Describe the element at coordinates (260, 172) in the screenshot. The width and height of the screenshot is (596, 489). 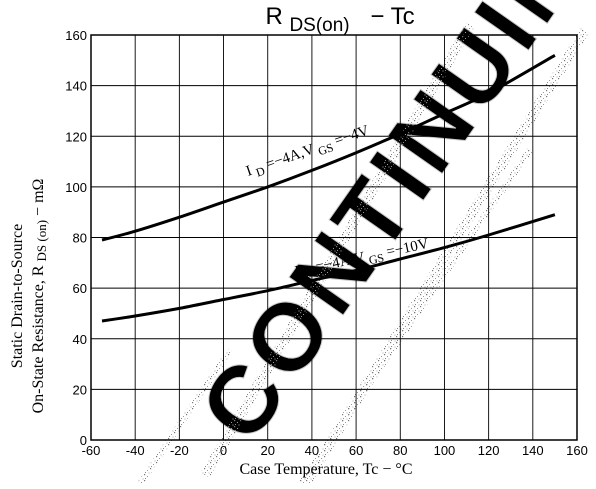
I see `series-1-label-i-sub: D` at that location.